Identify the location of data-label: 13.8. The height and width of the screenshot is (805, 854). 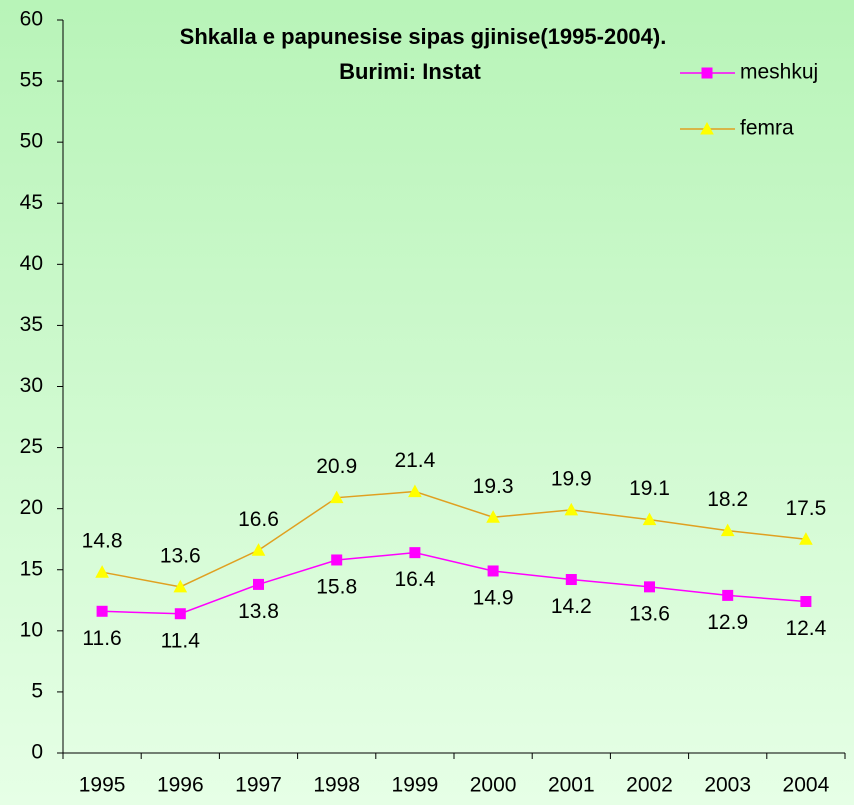
(258, 611).